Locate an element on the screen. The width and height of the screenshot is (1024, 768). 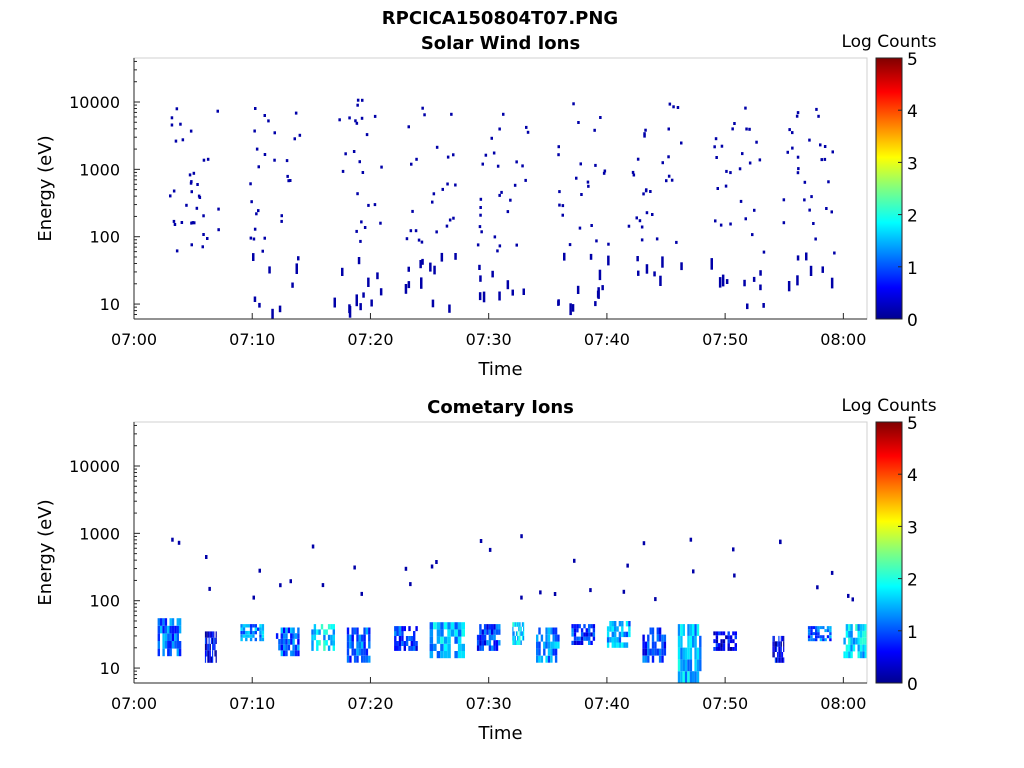
x-tick-label: 07:20 is located at coordinates (370, 703).